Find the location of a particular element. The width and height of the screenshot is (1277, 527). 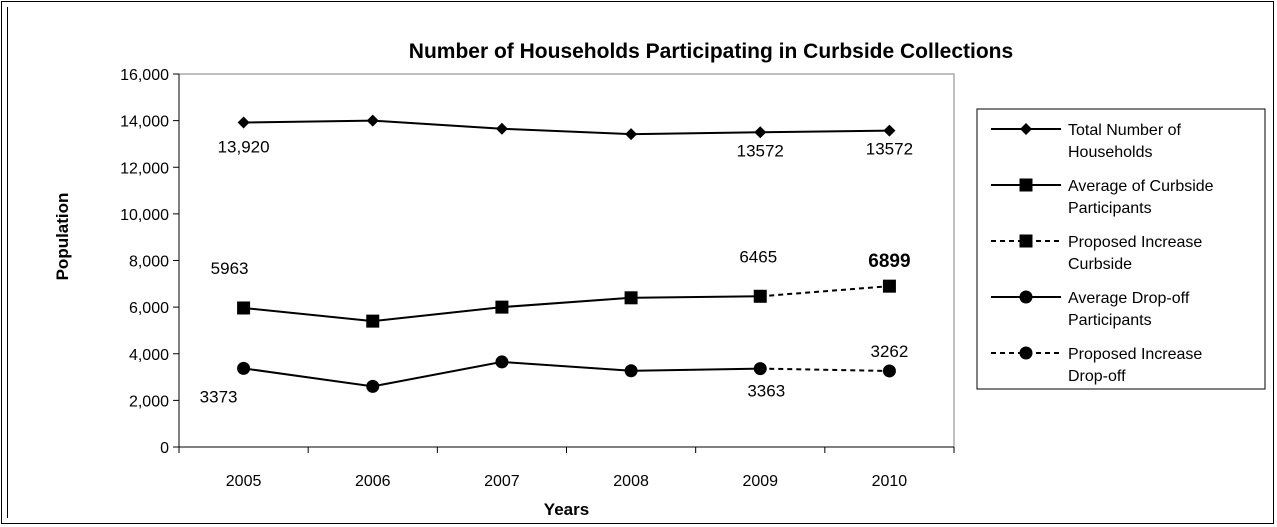

data-label: 3373 is located at coordinates (219, 396).